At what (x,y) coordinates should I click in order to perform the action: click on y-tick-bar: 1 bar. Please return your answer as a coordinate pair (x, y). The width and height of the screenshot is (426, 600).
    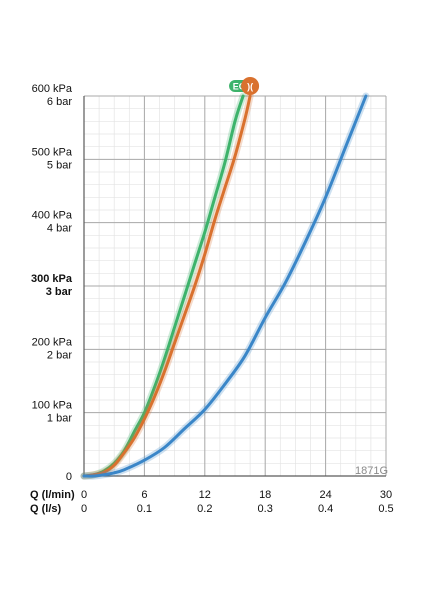
    Looking at the image, I should click on (59, 419).